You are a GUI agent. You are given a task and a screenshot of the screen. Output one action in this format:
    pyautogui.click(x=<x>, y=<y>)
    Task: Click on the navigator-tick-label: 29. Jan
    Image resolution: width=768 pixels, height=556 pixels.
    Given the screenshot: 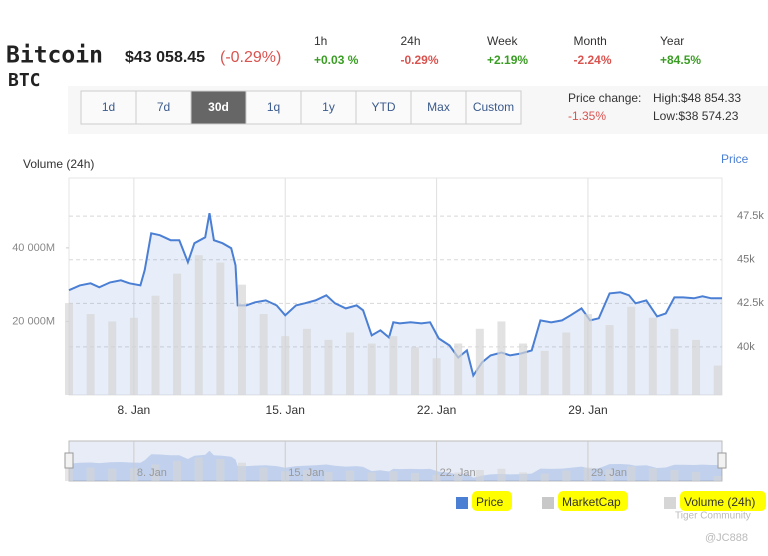 What is the action you would take?
    pyautogui.click(x=609, y=473)
    